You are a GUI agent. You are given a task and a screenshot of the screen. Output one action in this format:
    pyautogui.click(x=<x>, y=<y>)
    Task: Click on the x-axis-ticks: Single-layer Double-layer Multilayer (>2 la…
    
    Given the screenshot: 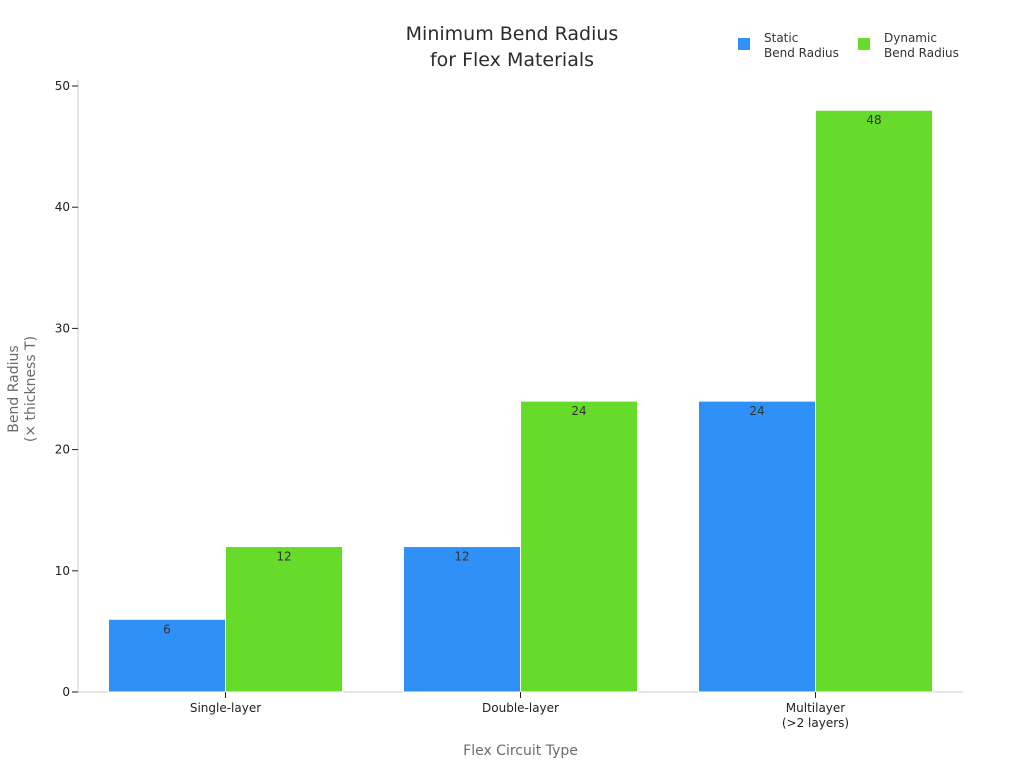 What is the action you would take?
    pyautogui.click(x=519, y=711)
    